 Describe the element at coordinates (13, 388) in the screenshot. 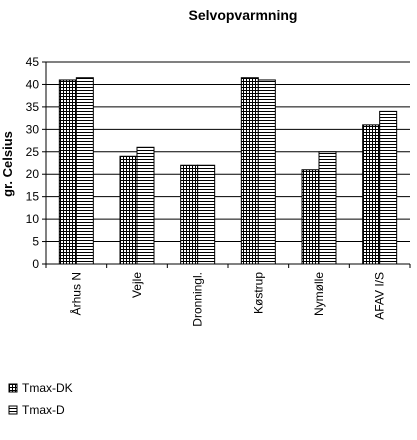

I see `legend-swatch-tmax-dk` at that location.